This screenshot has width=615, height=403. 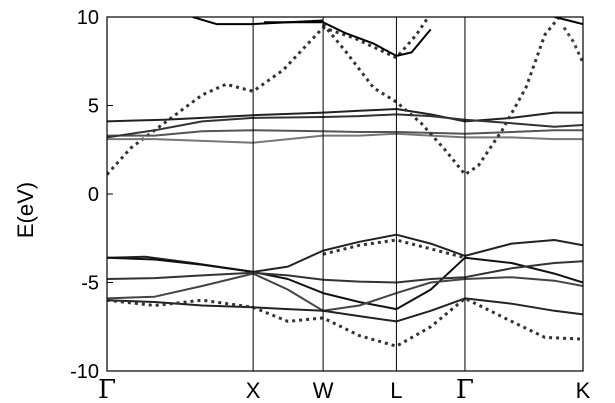 What do you see at coordinates (465, 389) in the screenshot?
I see `x-tick-label-5: Γ` at bounding box center [465, 389].